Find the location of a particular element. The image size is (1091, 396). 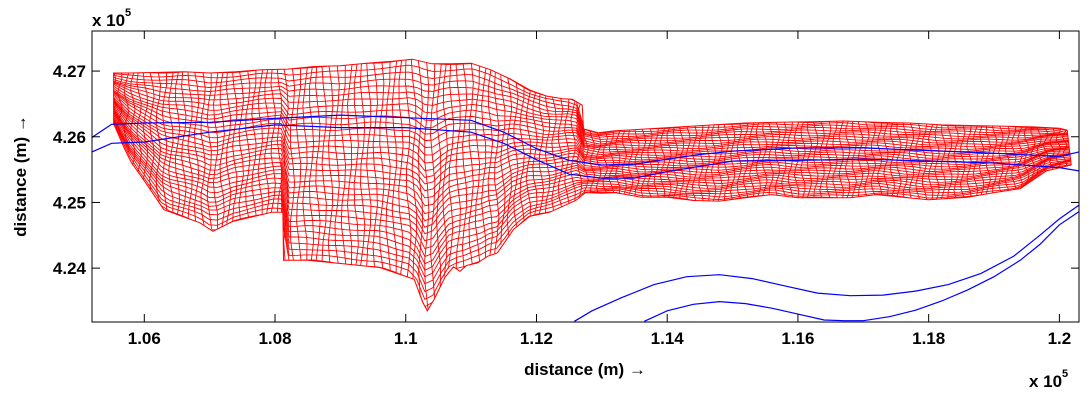

y-tick-label: 4.24 is located at coordinates (70, 268).